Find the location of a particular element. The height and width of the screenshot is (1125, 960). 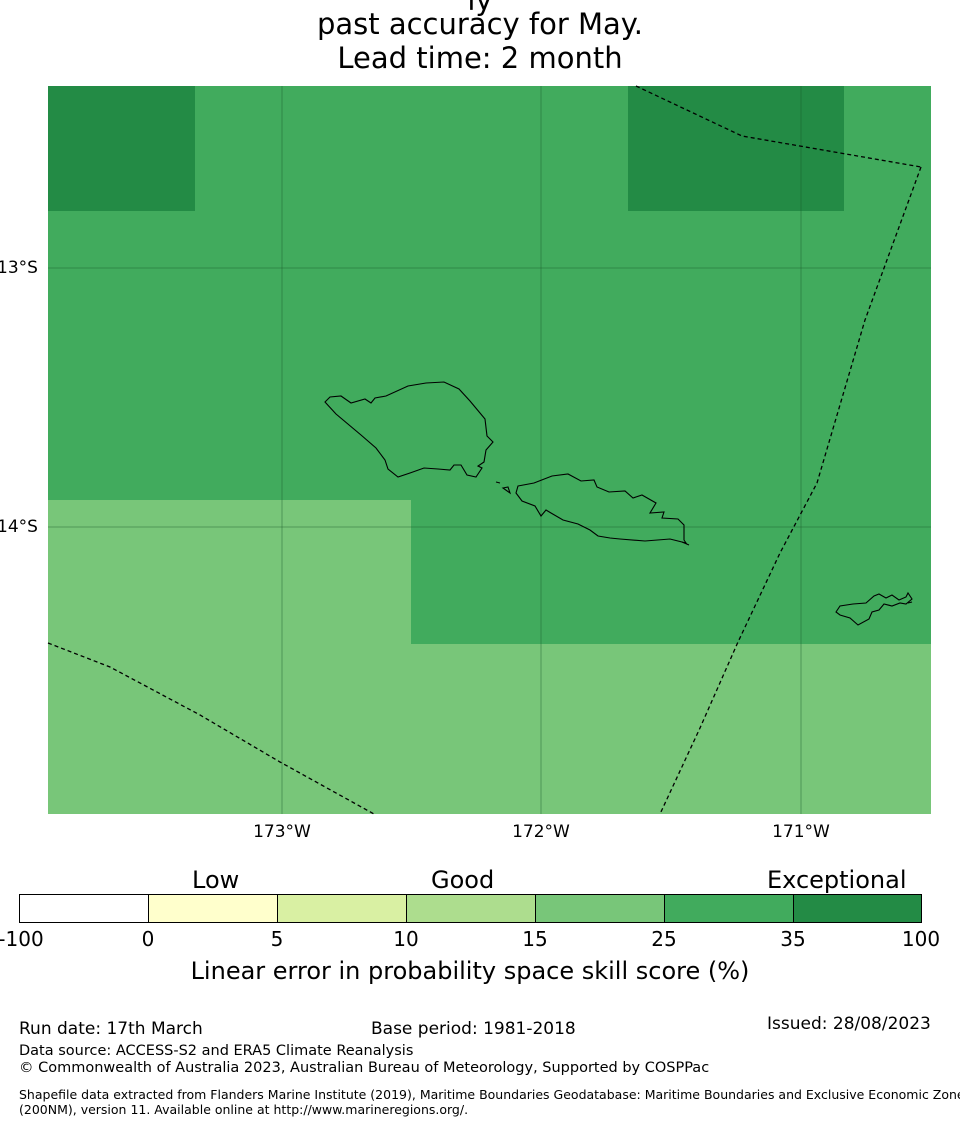

colorbar-tick-10: 10 is located at coordinates (406, 939).